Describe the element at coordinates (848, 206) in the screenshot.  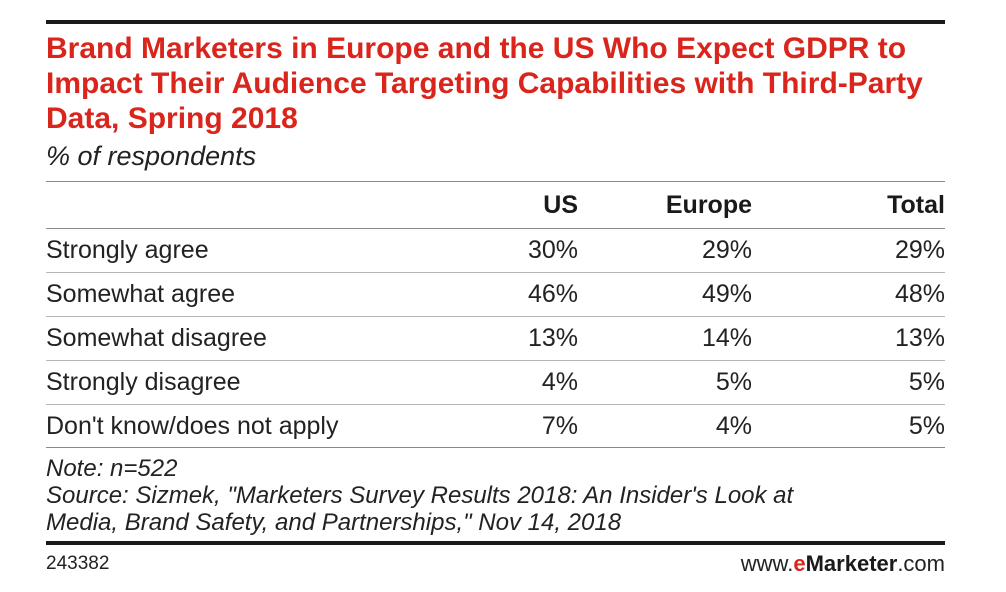
I see `column-header-total: Total` at that location.